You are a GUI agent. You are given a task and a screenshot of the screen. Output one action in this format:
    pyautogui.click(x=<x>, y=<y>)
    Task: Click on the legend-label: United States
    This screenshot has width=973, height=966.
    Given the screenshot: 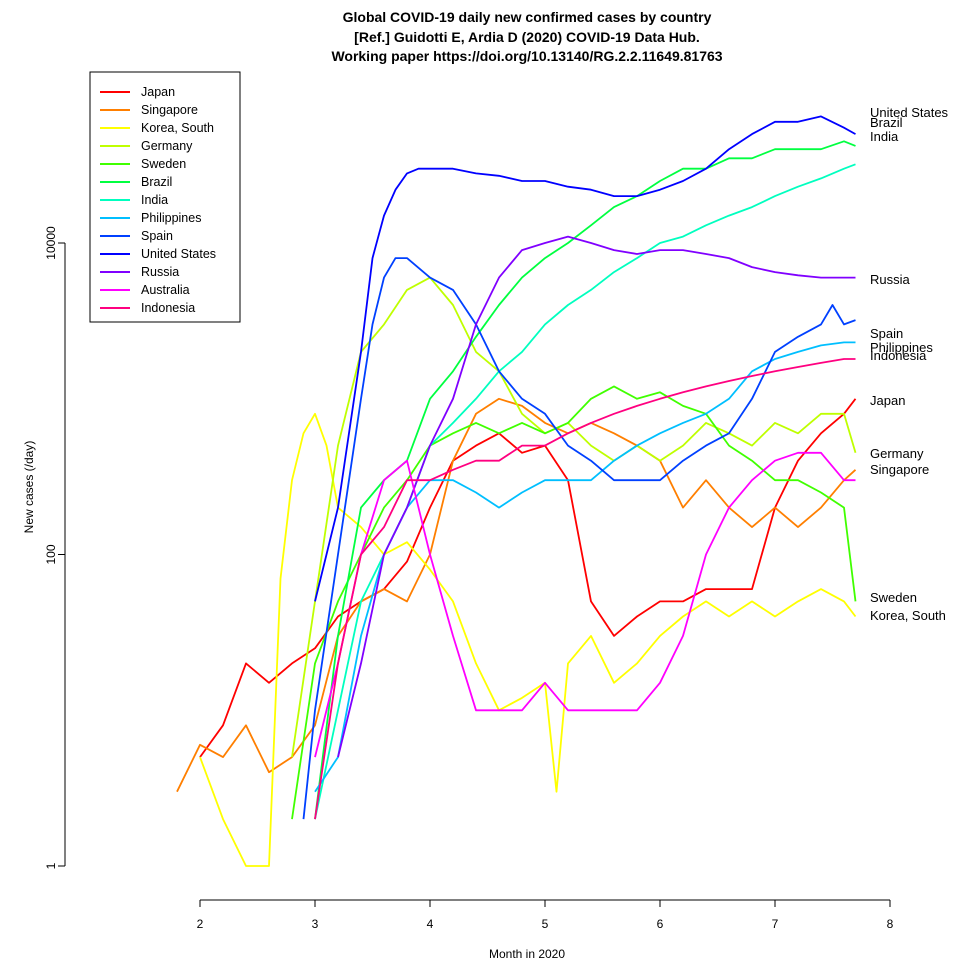 What is the action you would take?
    pyautogui.click(x=178, y=254)
    